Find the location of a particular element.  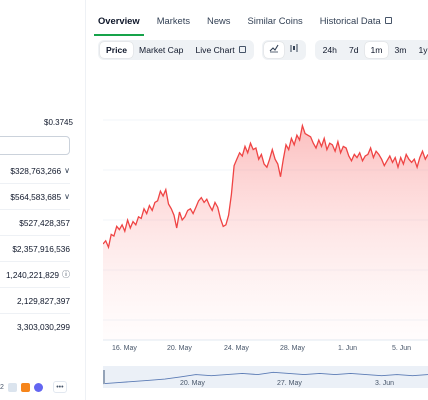

navigator-tick: 3. Jun is located at coordinates (385, 383).